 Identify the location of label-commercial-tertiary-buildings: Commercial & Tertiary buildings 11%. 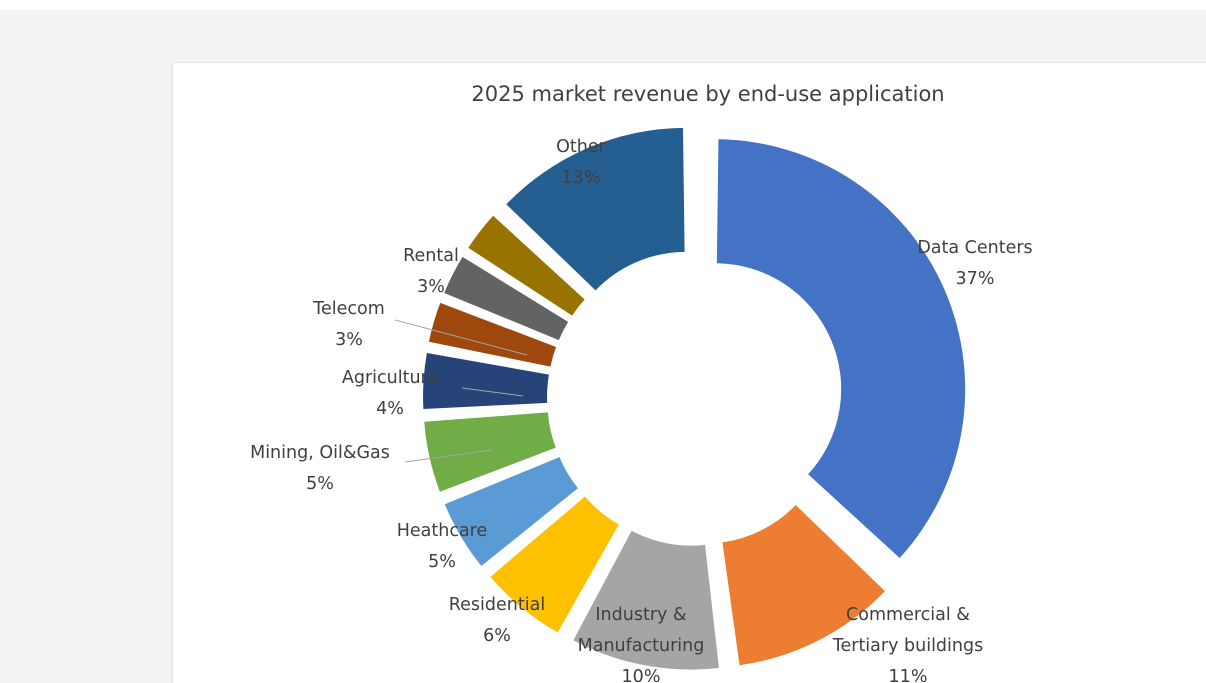
(907, 643).